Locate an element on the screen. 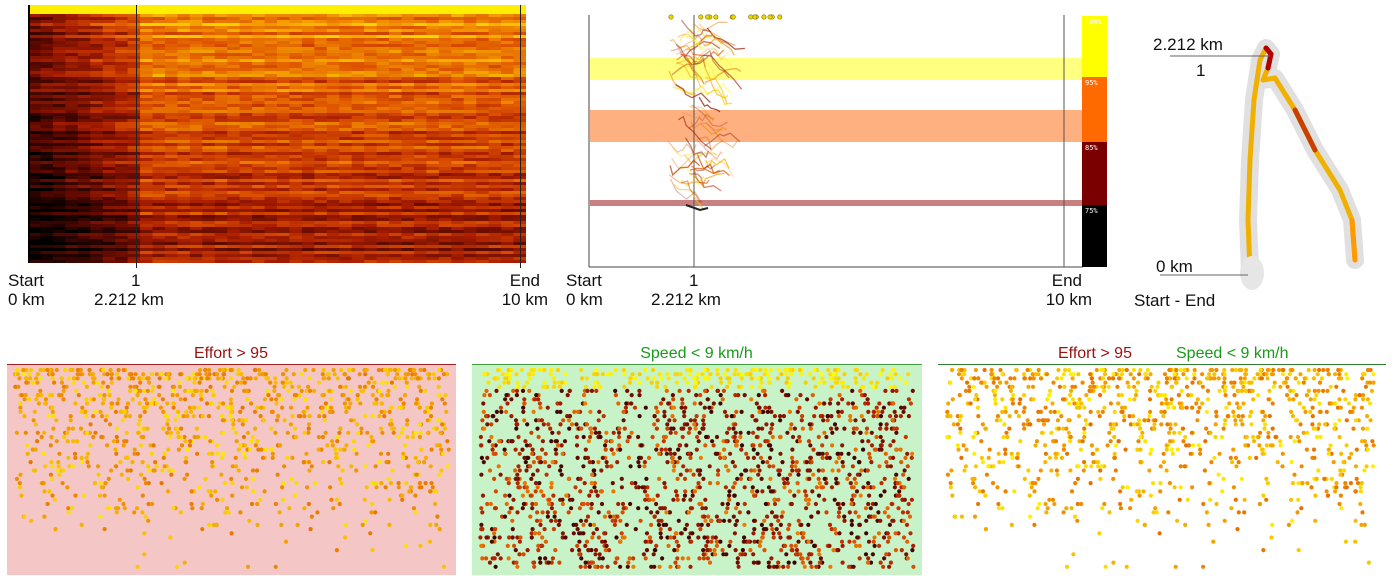  heatmap-row is located at coordinates (277, 19).